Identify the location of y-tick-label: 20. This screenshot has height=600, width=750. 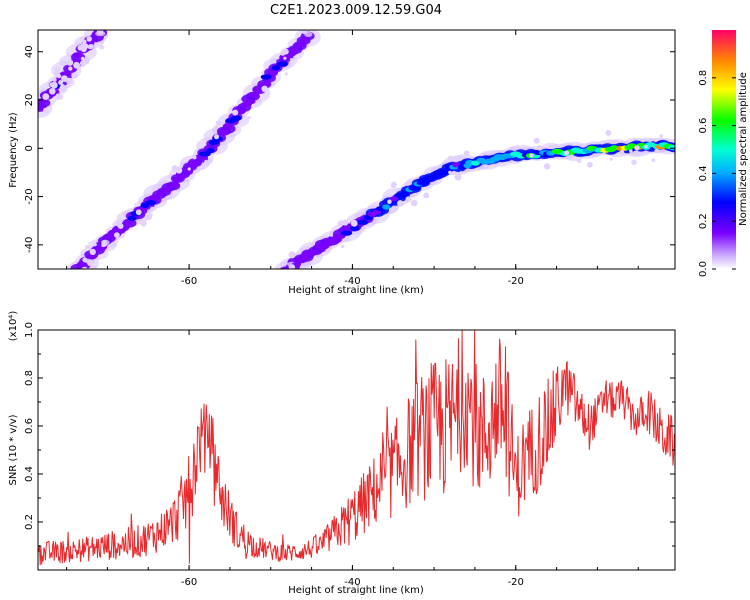
(29, 100).